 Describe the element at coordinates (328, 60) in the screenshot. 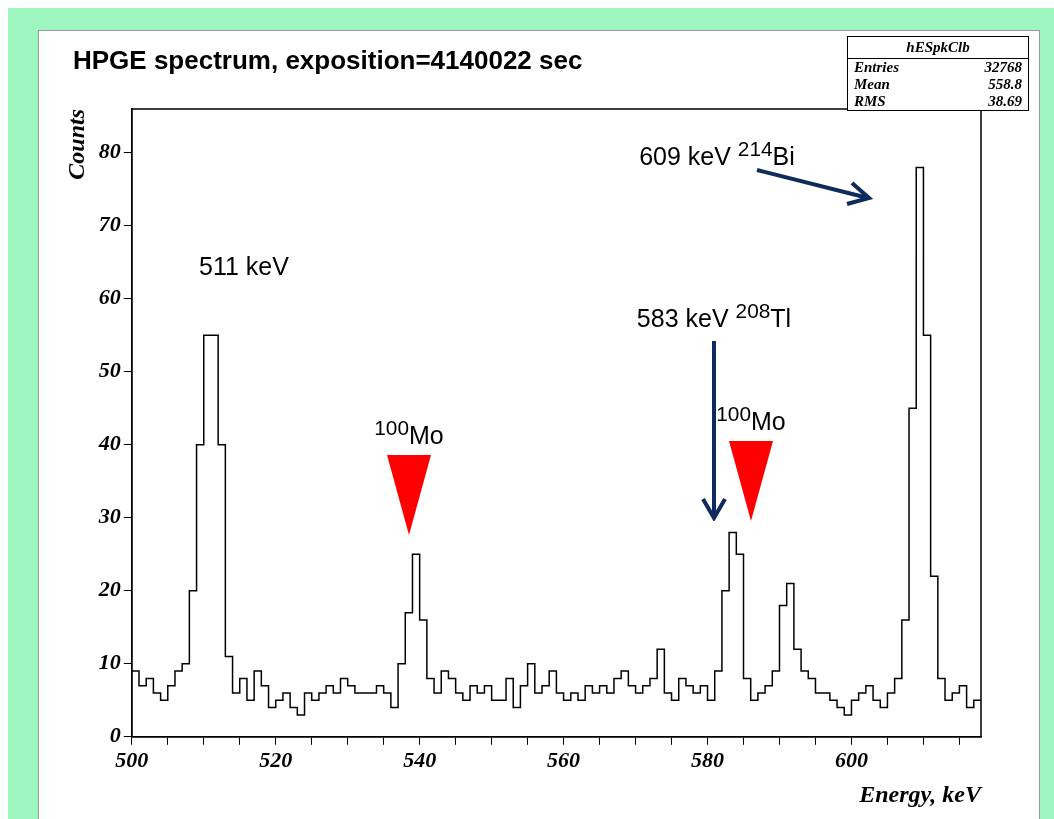

I see `chart-title: HPGE spectrum, exposition=4140022 sec` at that location.